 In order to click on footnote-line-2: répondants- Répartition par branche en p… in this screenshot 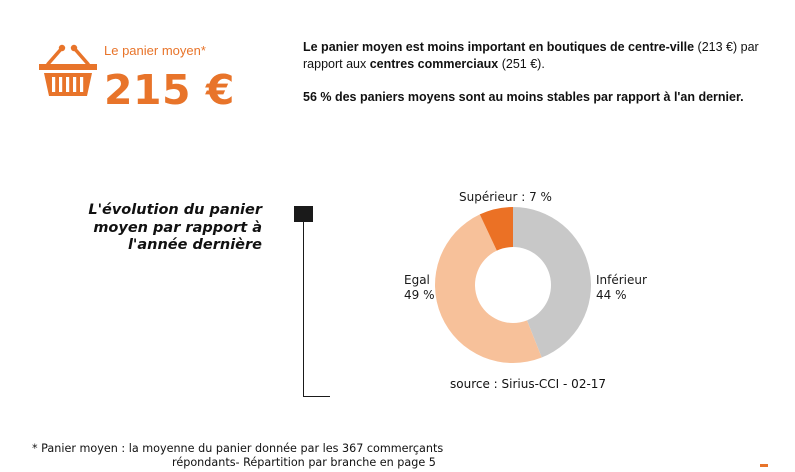, I will do `click(304, 462)`.